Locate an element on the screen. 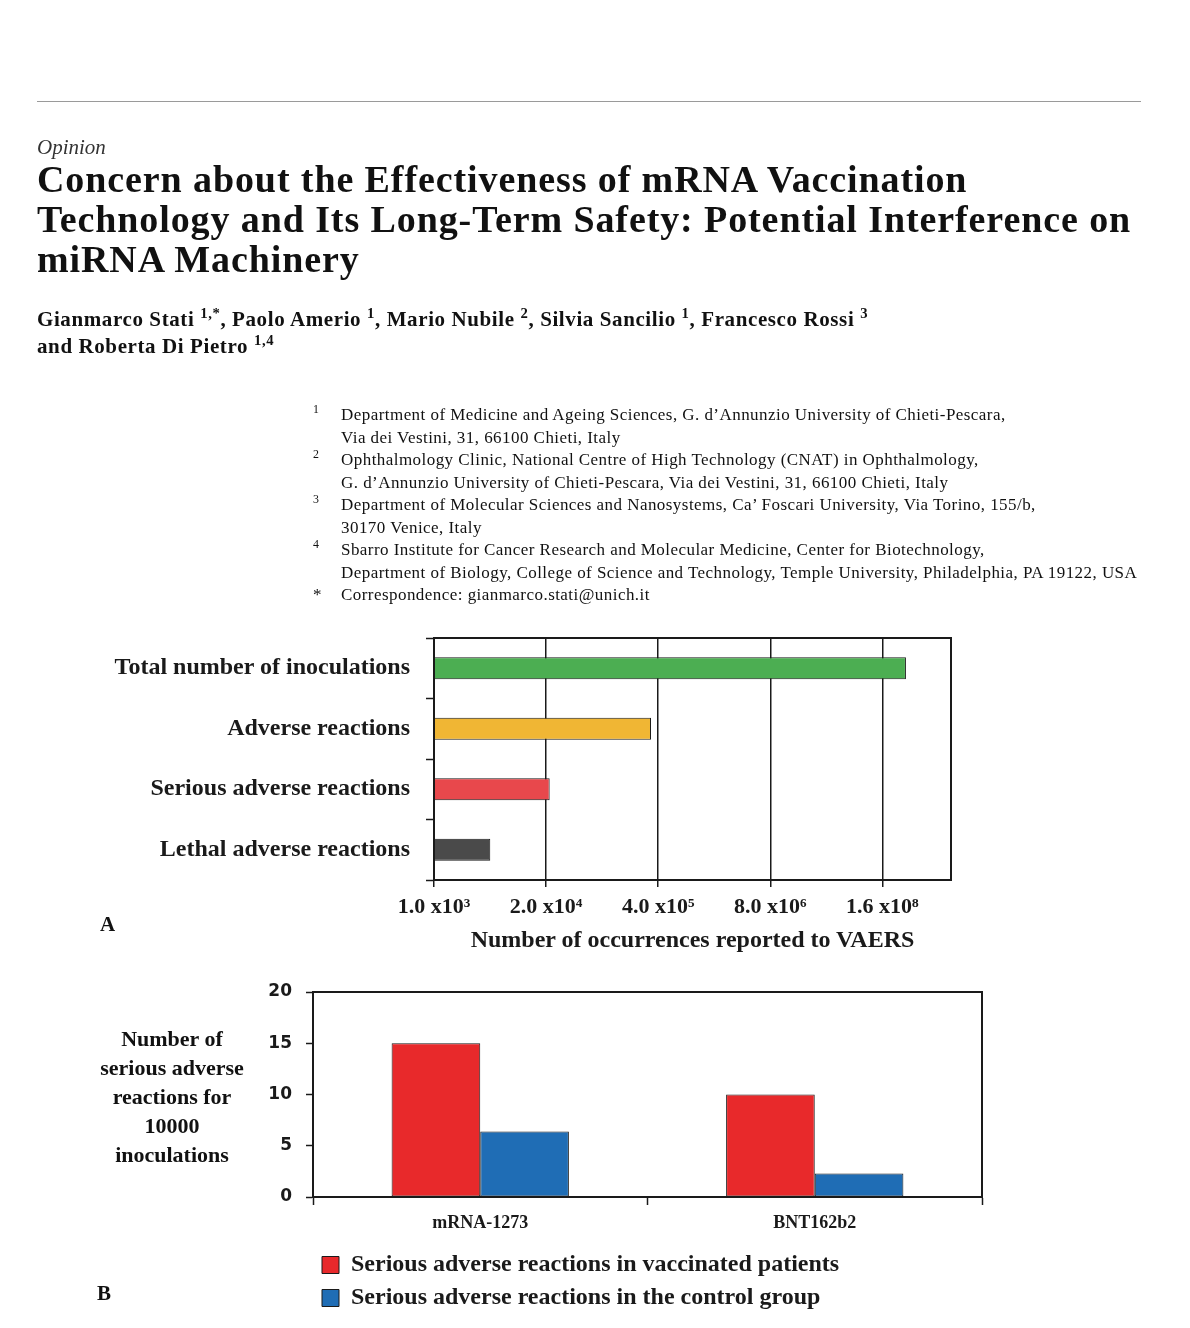 The image size is (1190, 1328). x-tick-label: BNT162b2 is located at coordinates (815, 1222).